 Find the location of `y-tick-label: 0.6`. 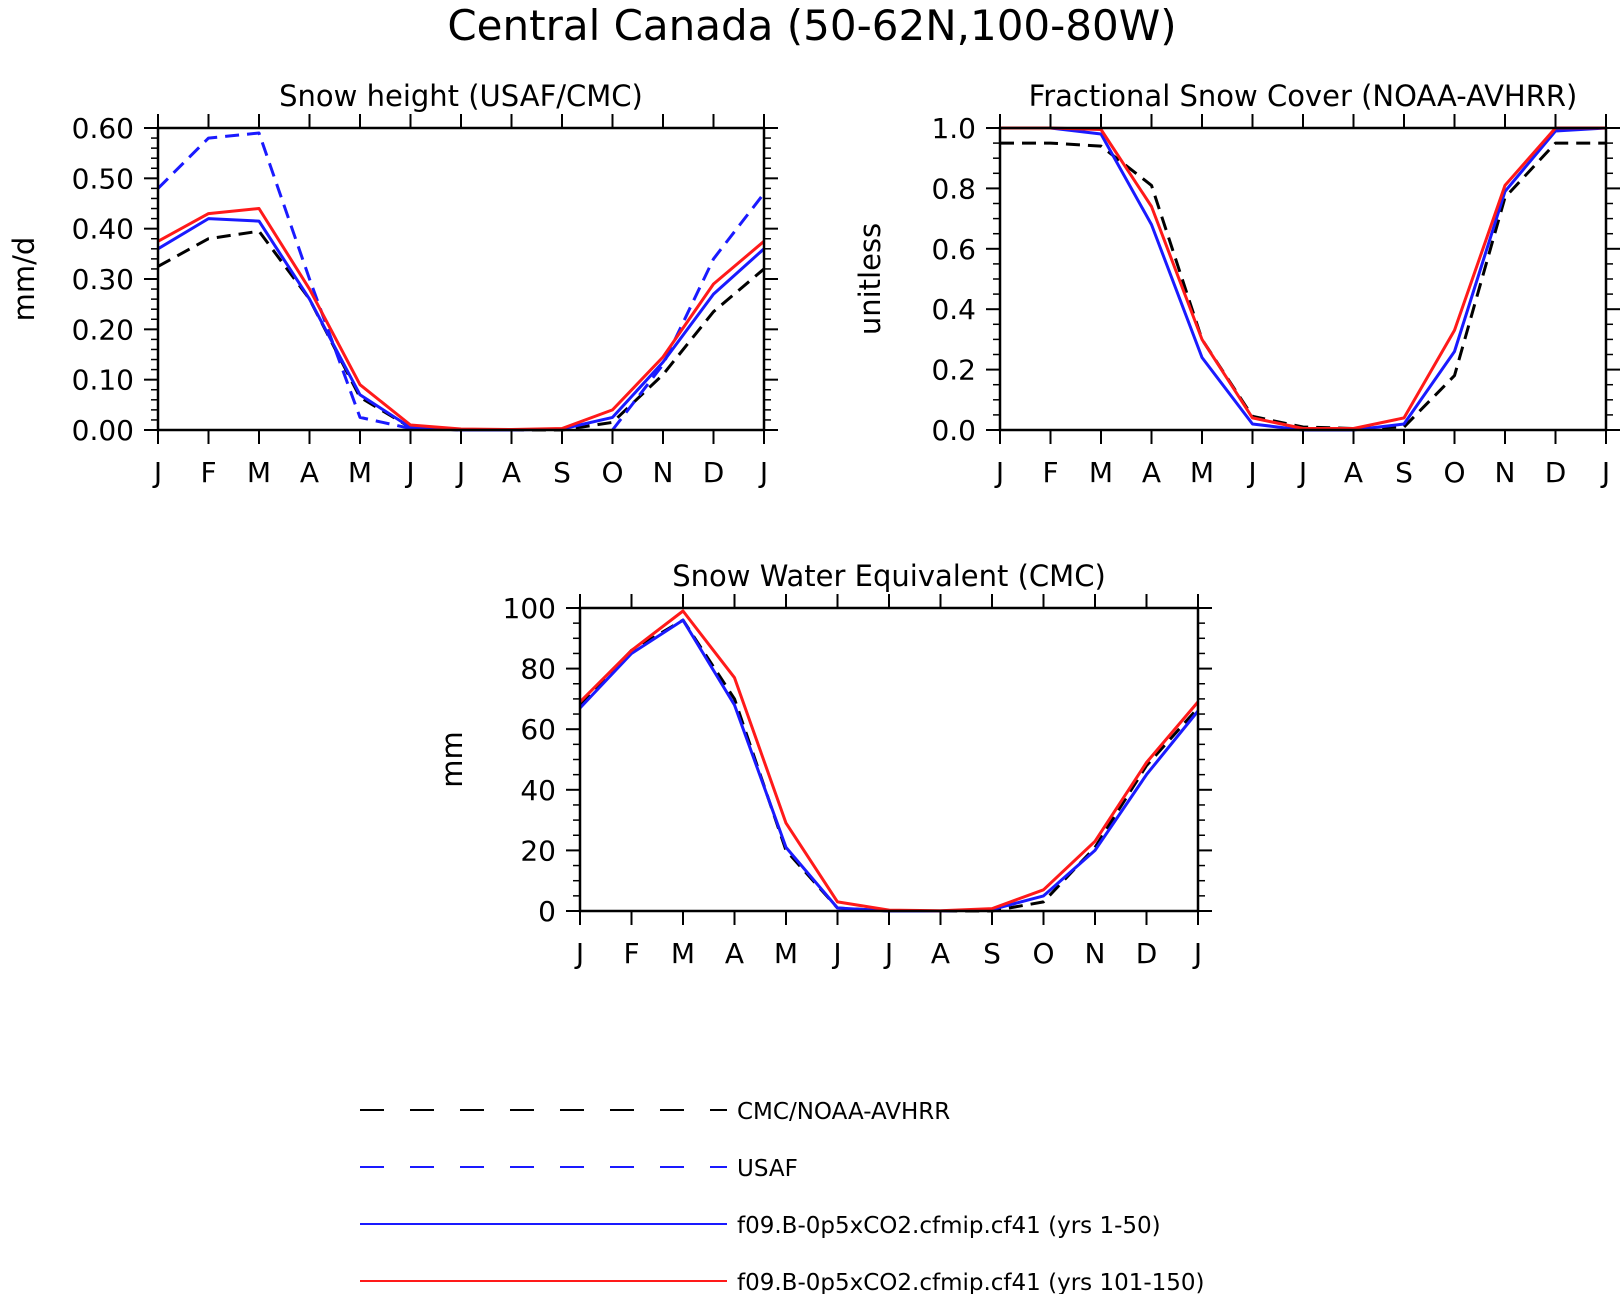

y-tick-label: 0.6 is located at coordinates (953, 249).